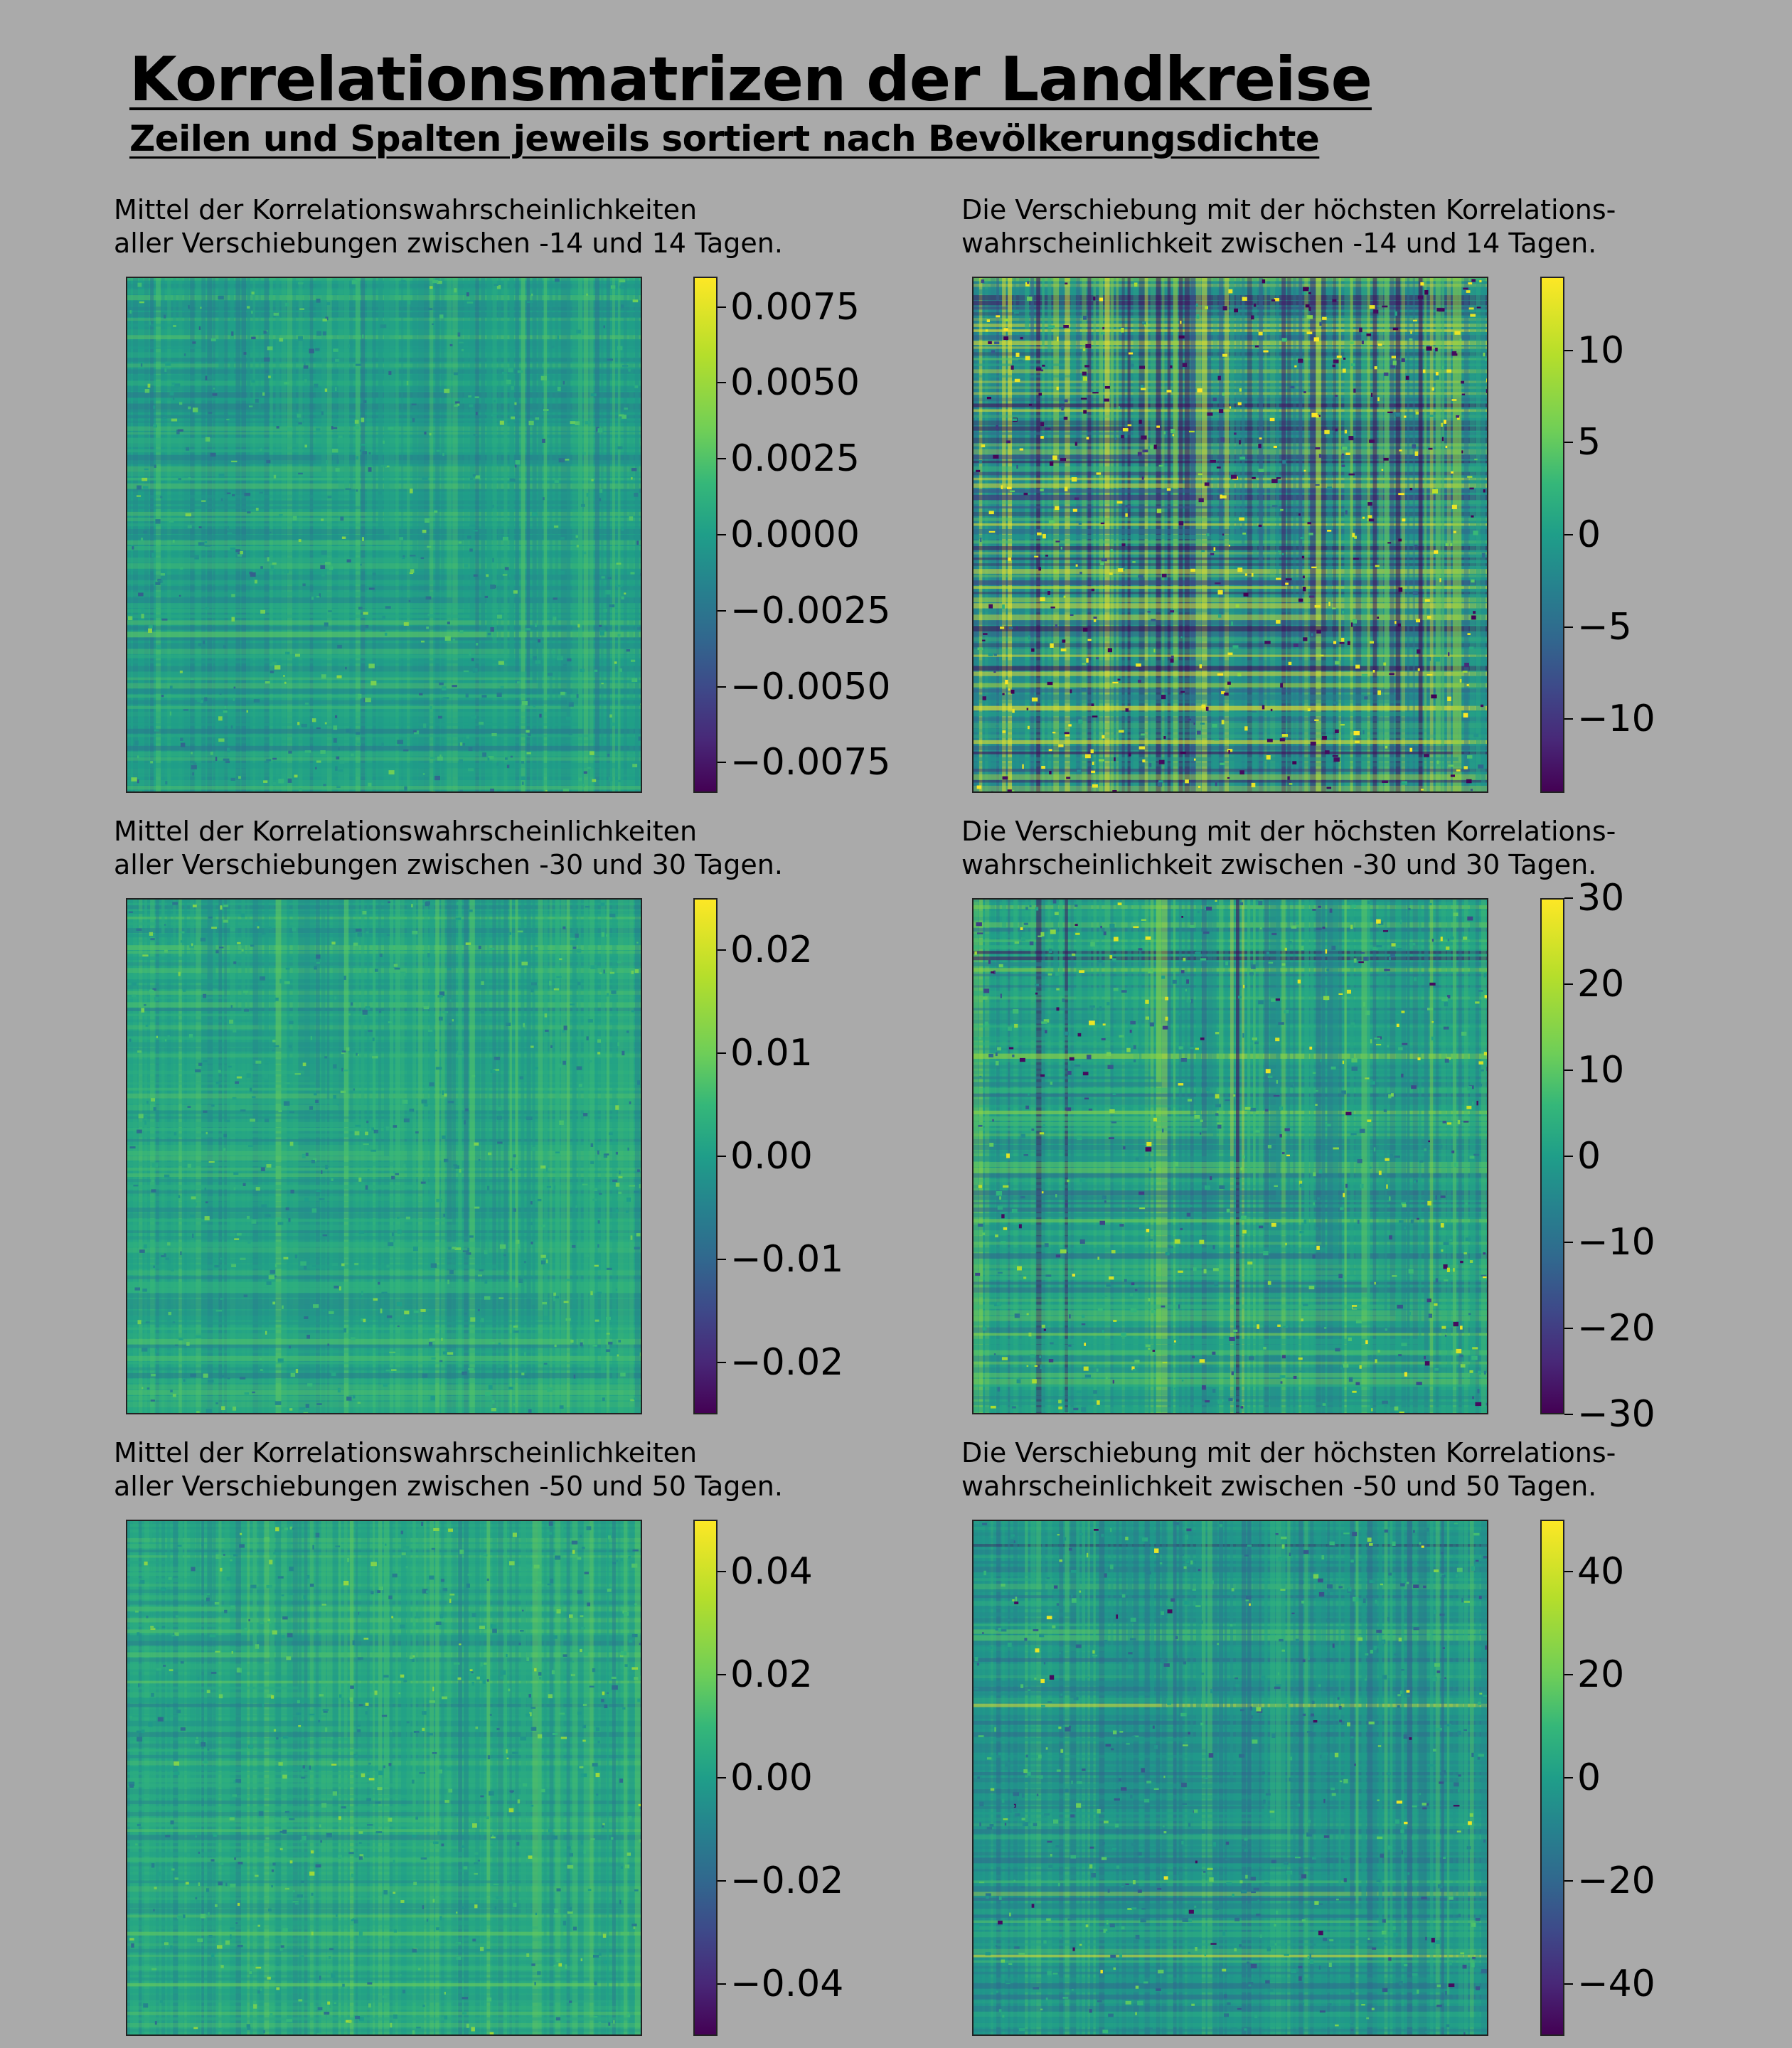 The width and height of the screenshot is (1792, 2048). Describe the element at coordinates (771, 1571) in the screenshot. I see `colorbar-tick-label: 0.04` at that location.